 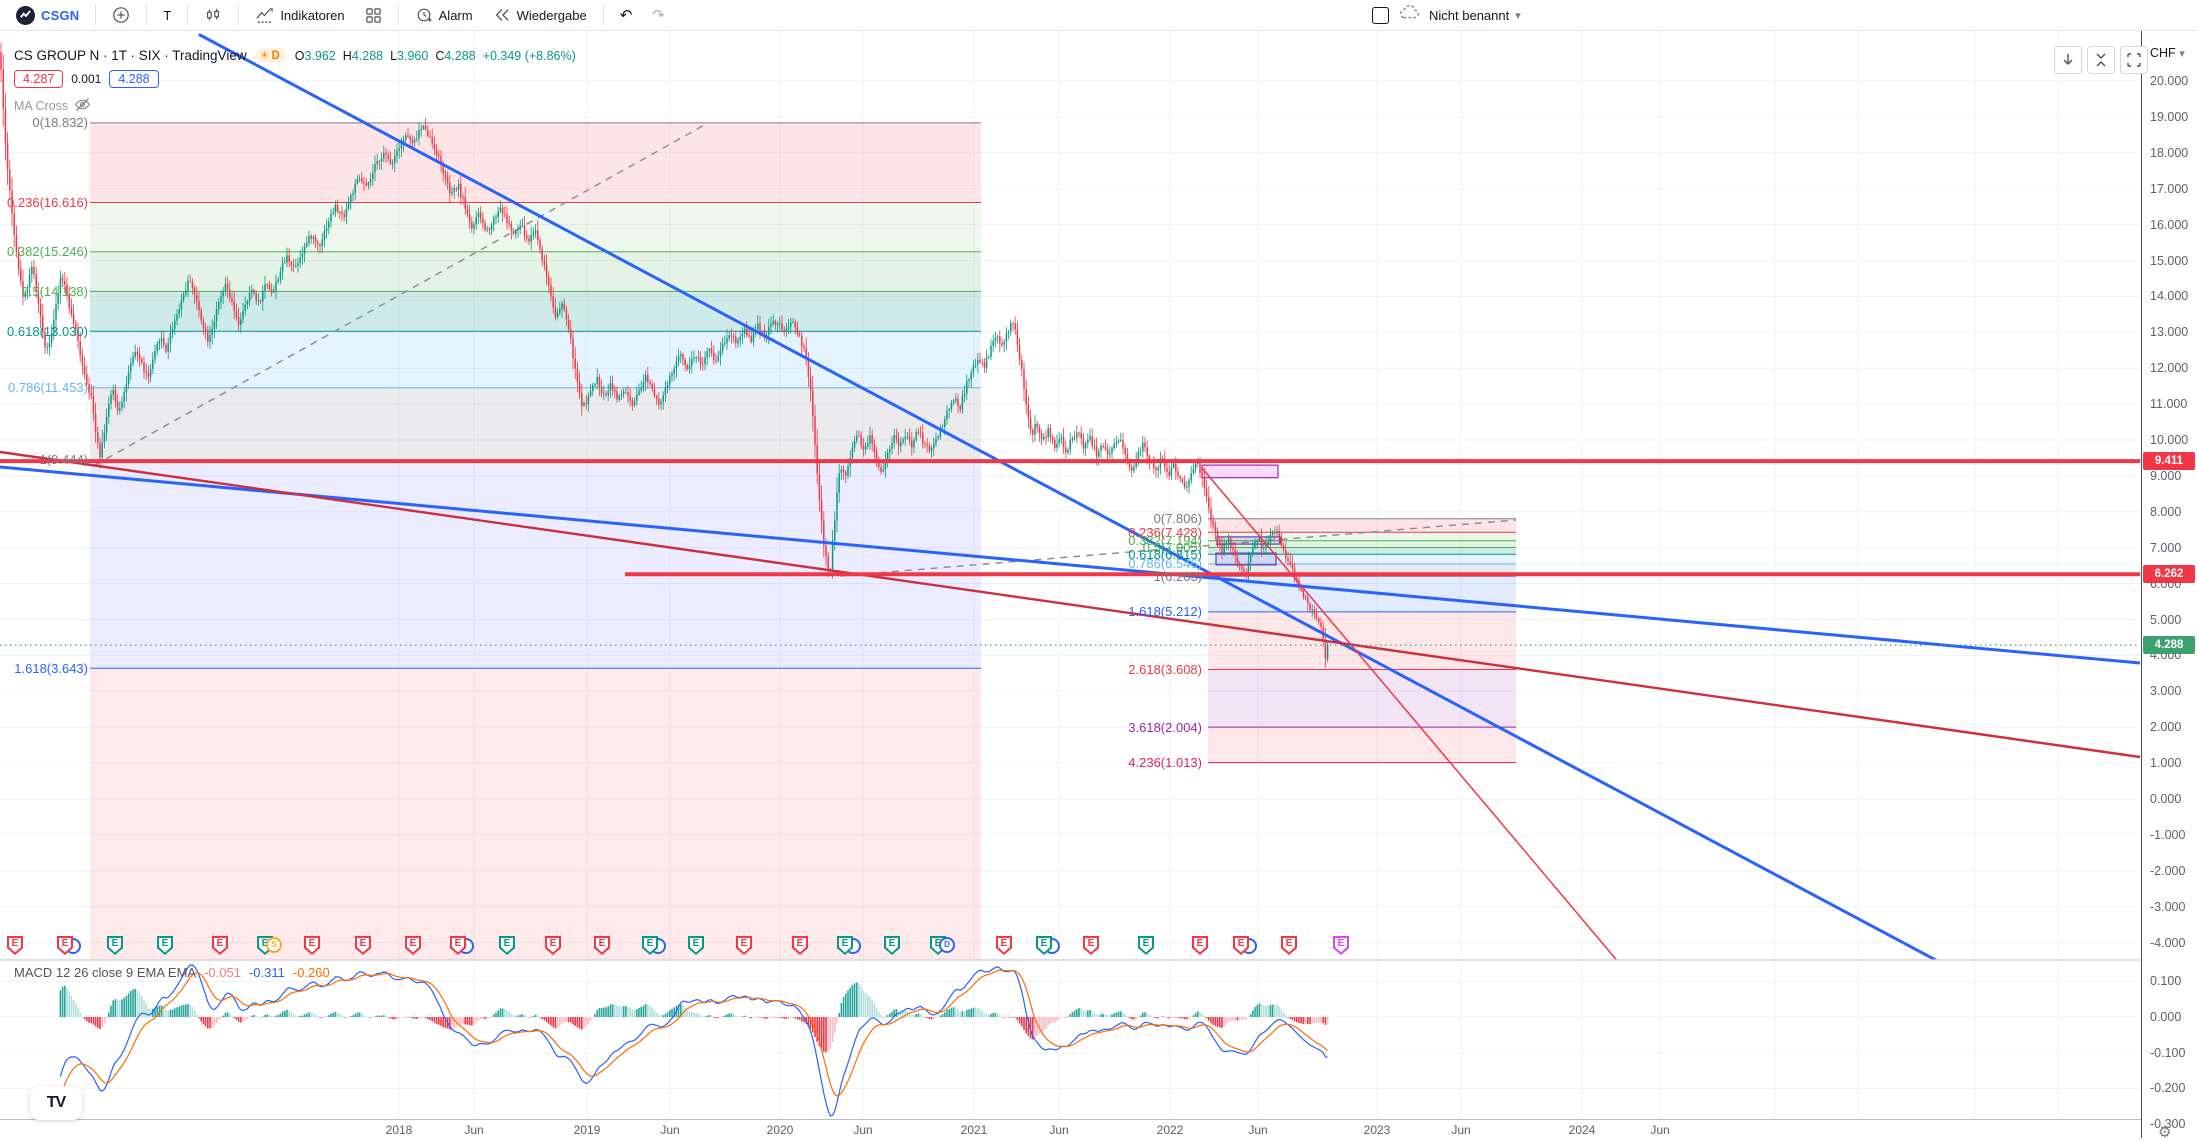 I want to click on macd-line-value: -0.311, so click(x=266, y=972).